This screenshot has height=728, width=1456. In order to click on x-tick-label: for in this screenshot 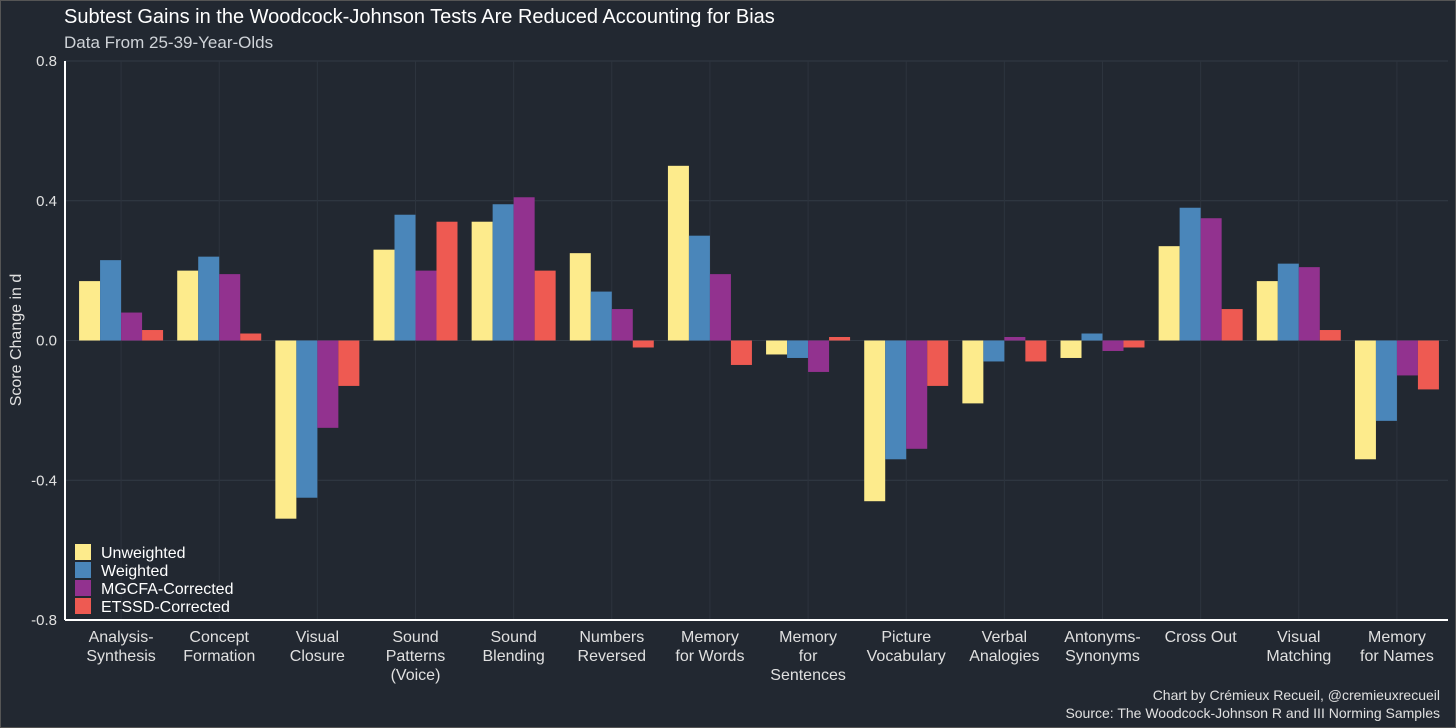, I will do `click(808, 656)`.